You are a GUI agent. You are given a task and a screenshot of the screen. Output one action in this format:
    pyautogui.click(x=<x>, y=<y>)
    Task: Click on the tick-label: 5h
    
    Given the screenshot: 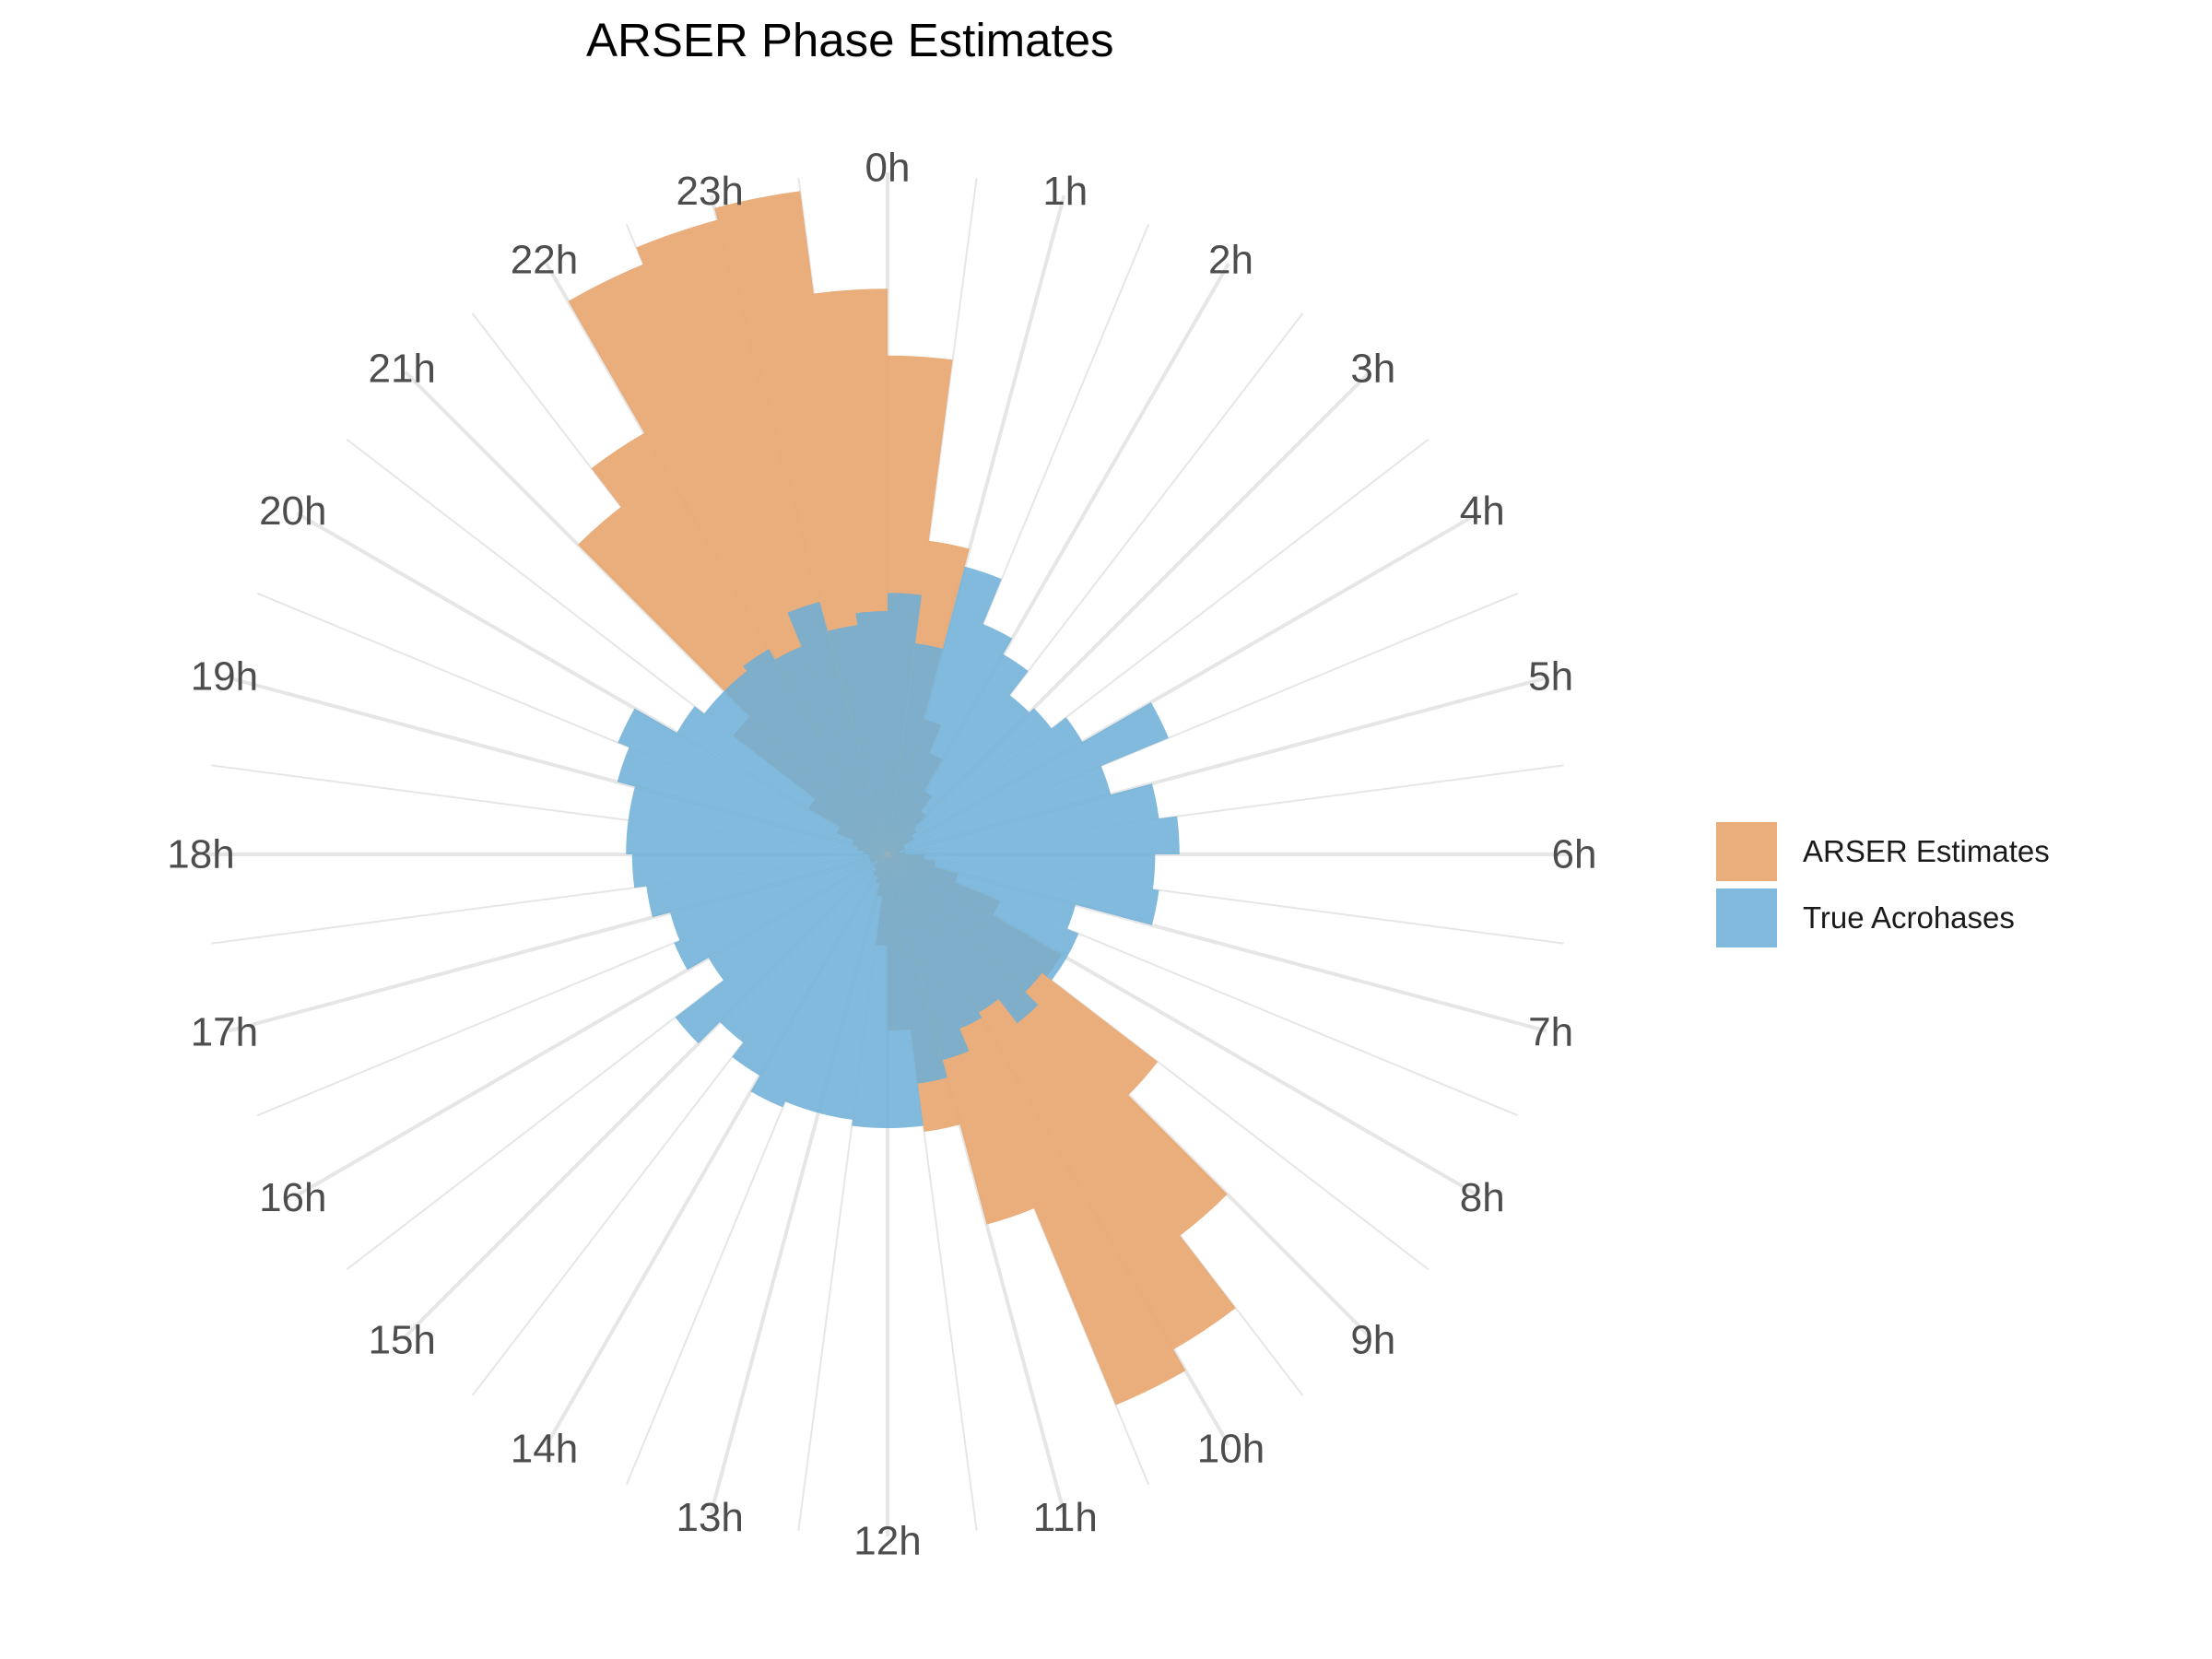 What is the action you would take?
    pyautogui.click(x=1550, y=677)
    